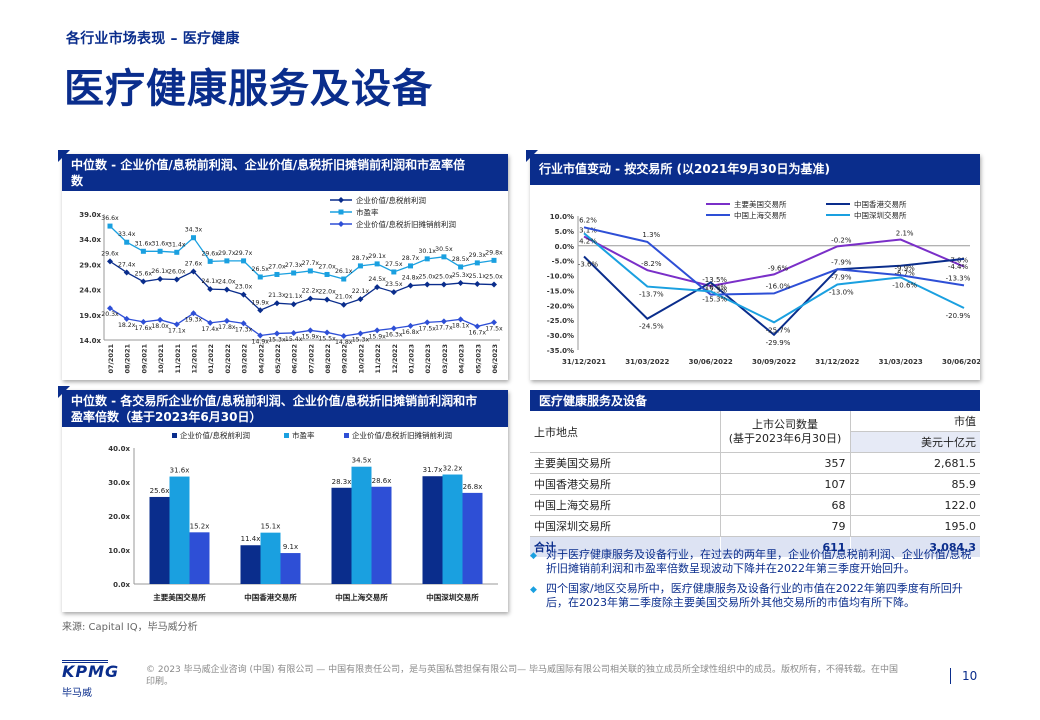  Describe the element at coordinates (90, 240) in the screenshot. I see `y-tick-label: 34.0x` at that location.